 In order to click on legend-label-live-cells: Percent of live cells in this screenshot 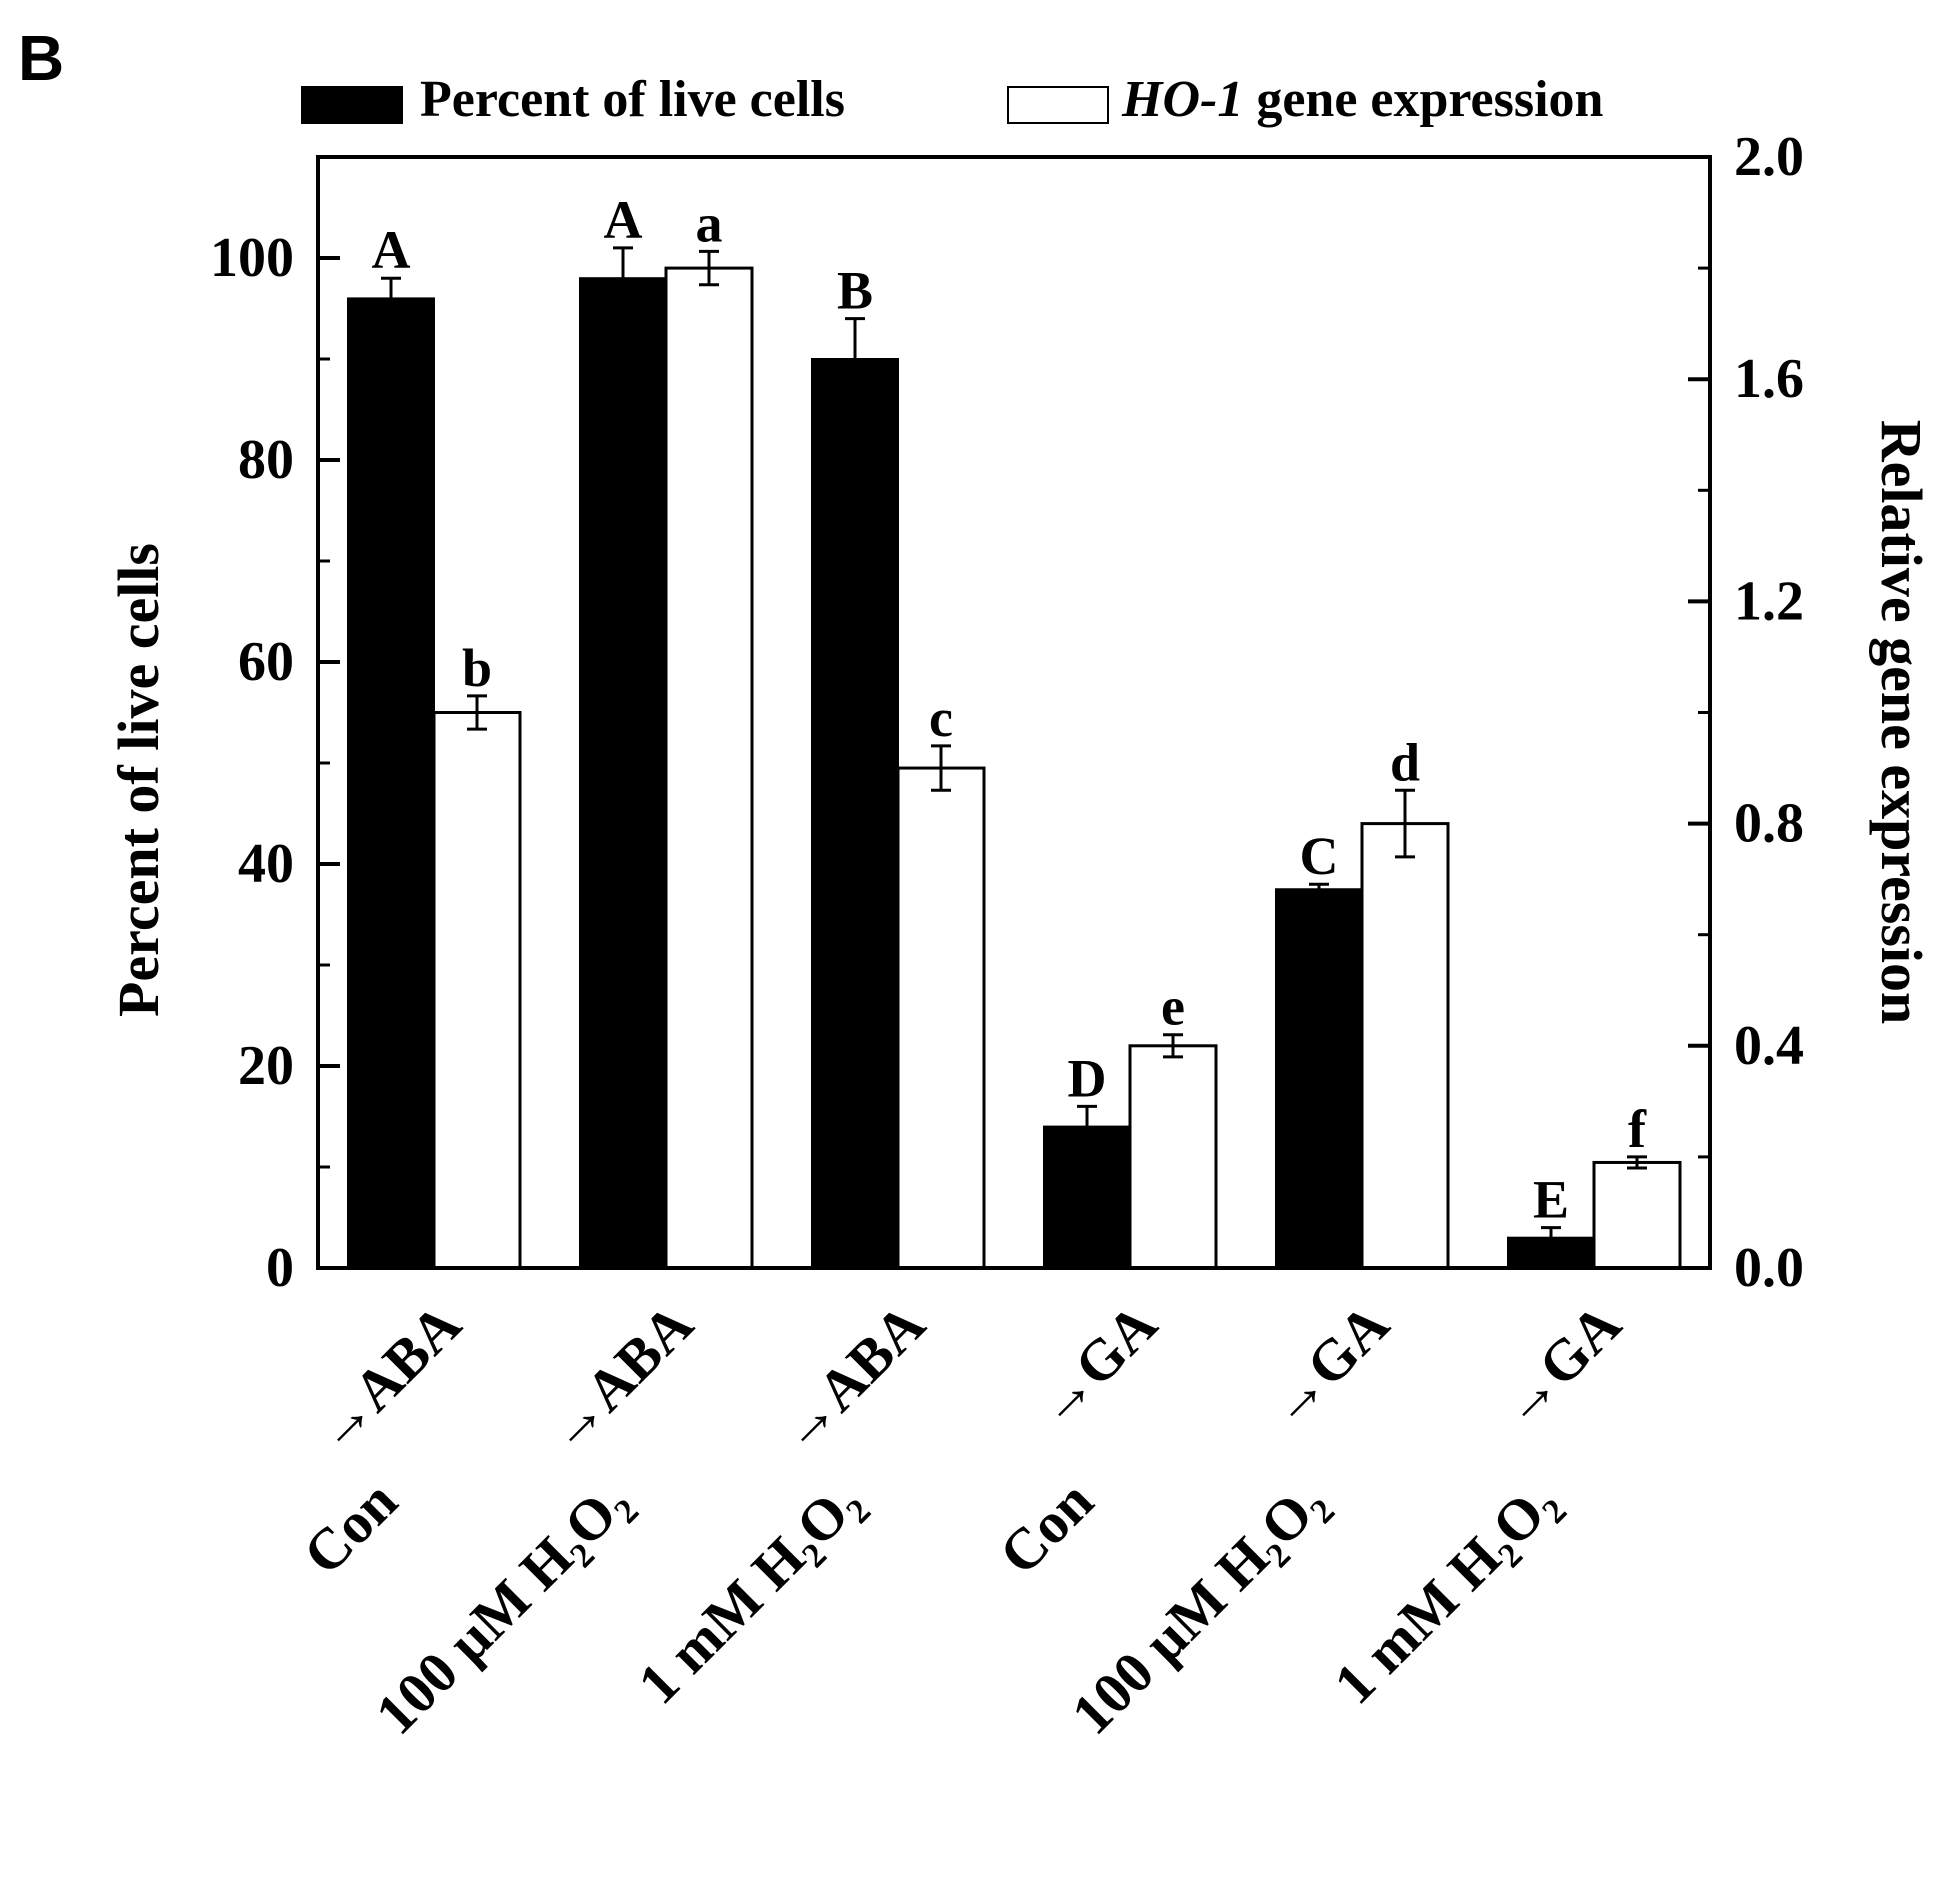, I will do `click(632, 99)`.